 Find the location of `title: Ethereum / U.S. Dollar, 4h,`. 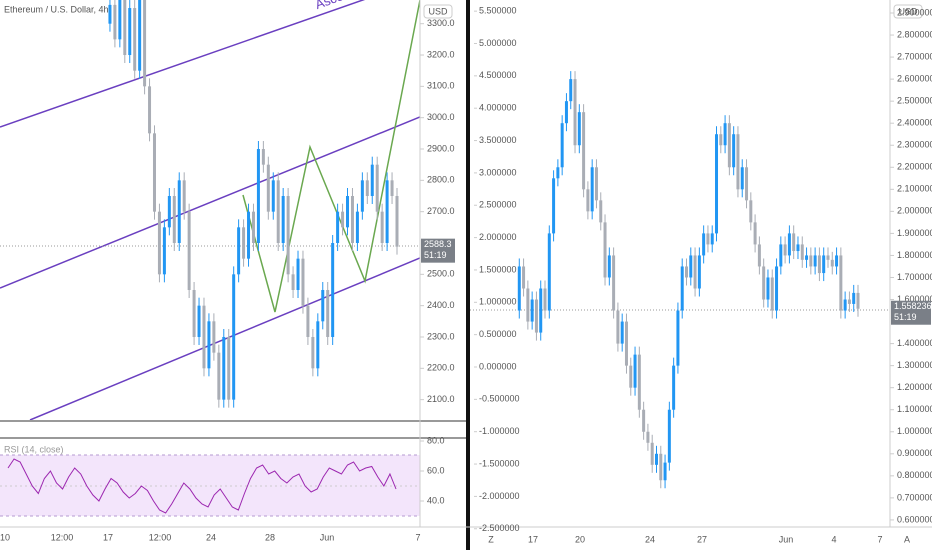

title: Ethereum / U.S. Dollar, 4h, is located at coordinates (57, 9).